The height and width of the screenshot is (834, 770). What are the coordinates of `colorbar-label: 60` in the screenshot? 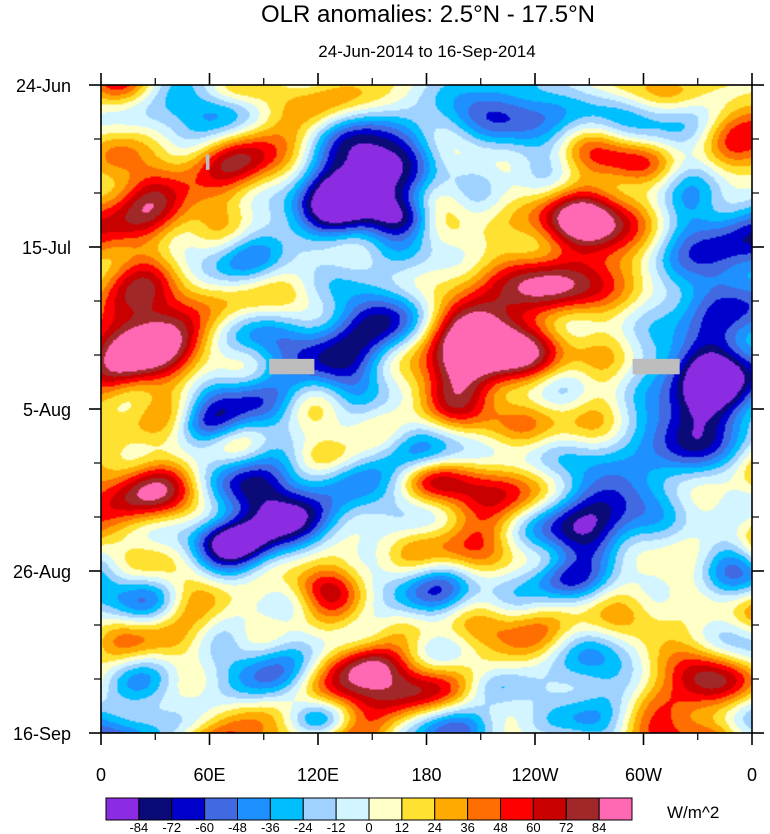 It's located at (533, 827).